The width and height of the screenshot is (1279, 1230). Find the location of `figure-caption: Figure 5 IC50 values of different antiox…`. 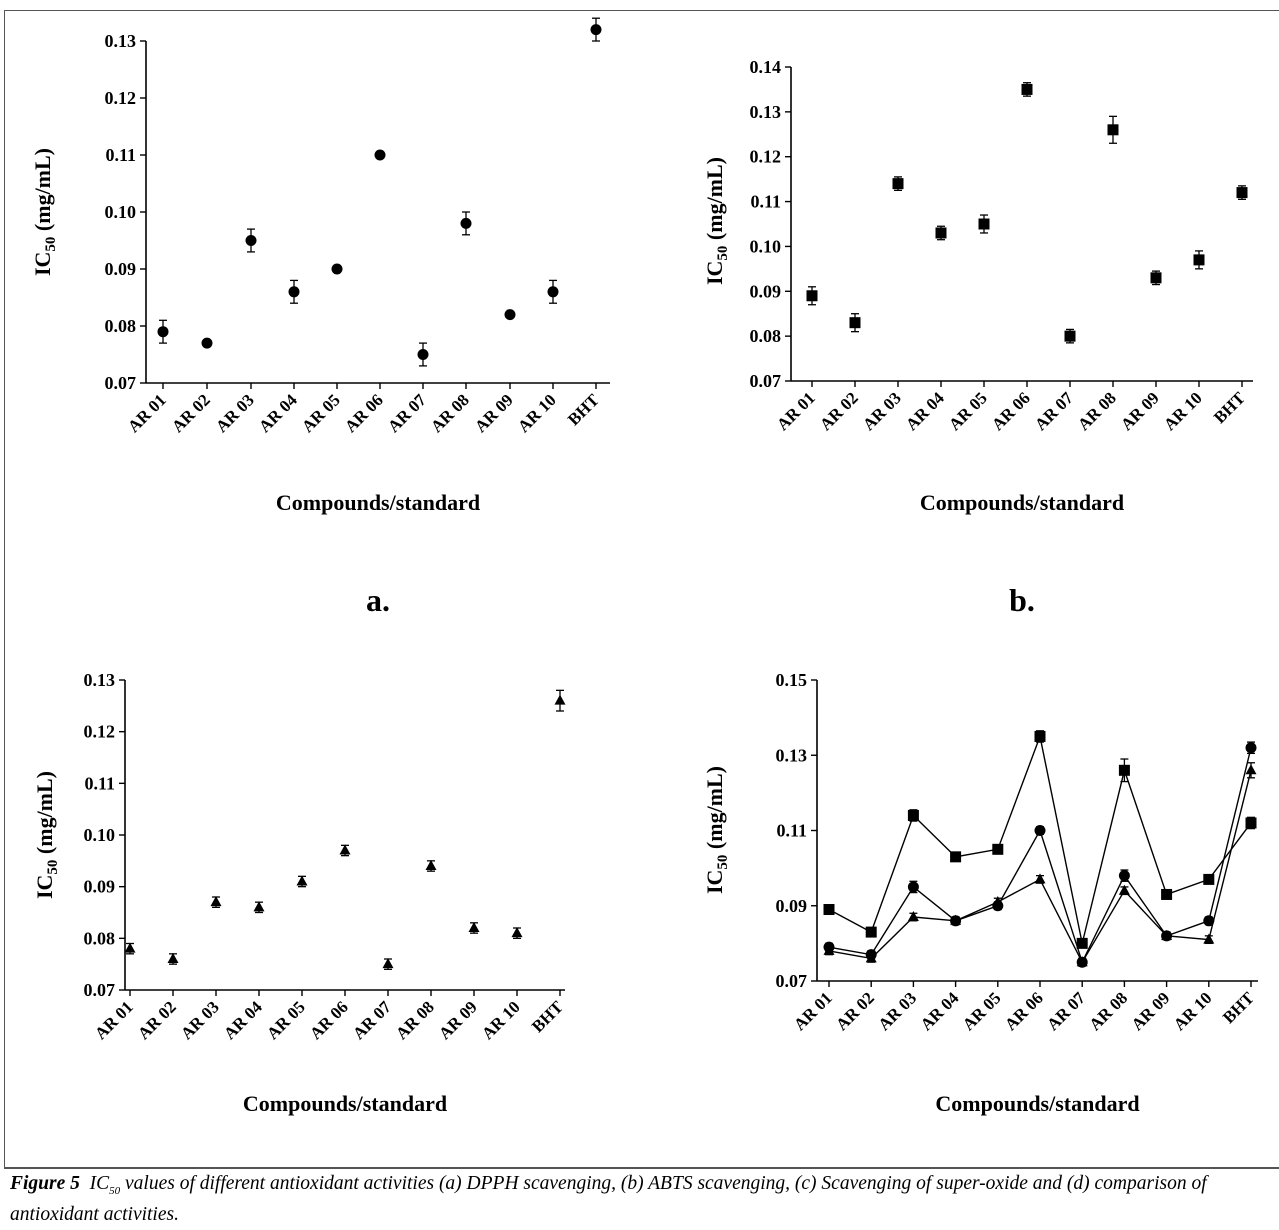

figure-caption: Figure 5 IC50 values of different antiox… is located at coordinates (644, 1199).